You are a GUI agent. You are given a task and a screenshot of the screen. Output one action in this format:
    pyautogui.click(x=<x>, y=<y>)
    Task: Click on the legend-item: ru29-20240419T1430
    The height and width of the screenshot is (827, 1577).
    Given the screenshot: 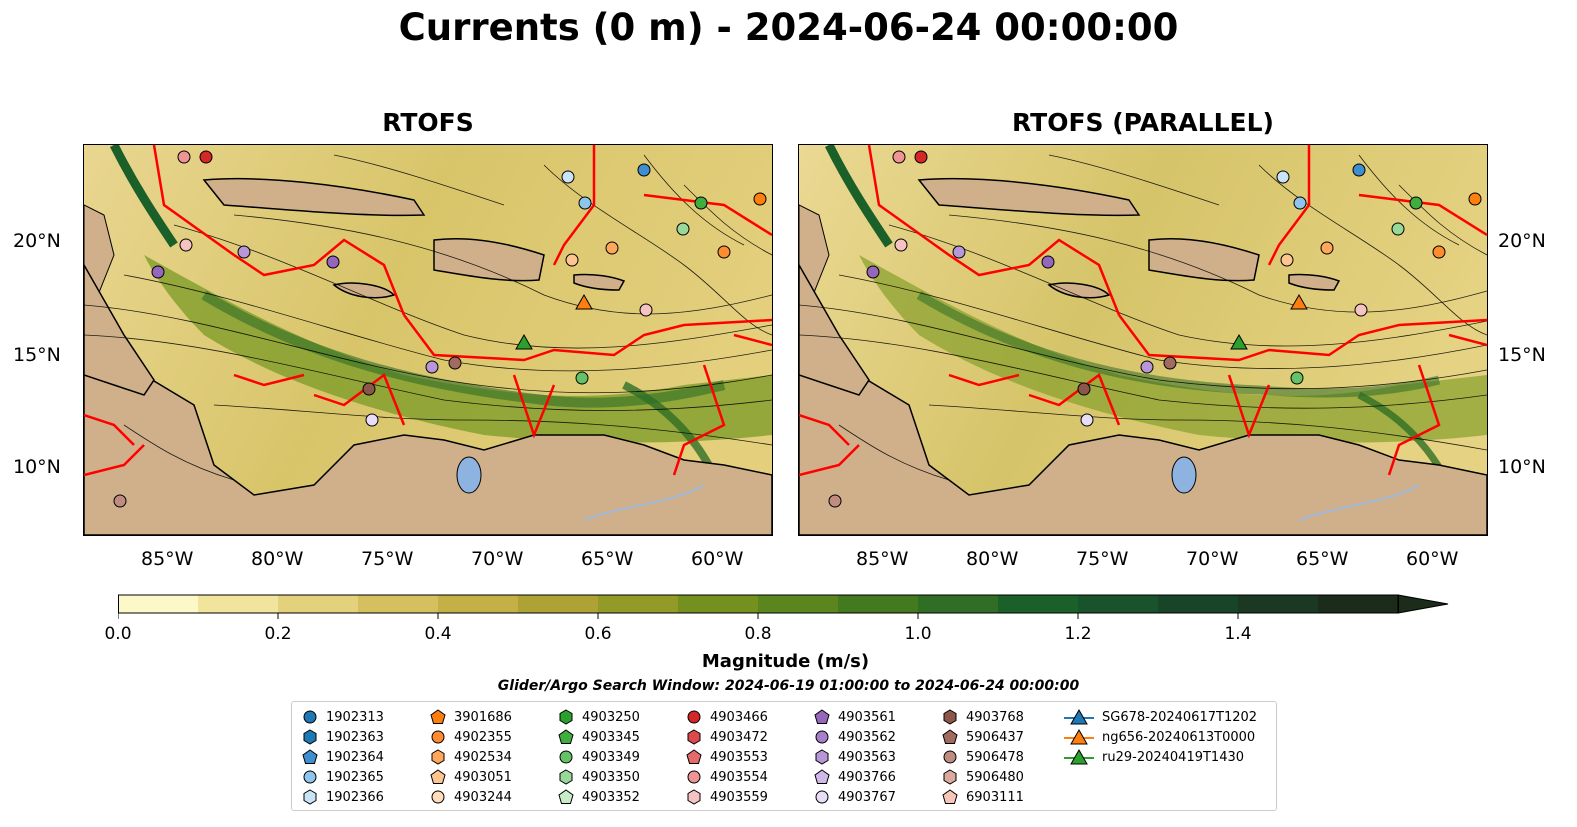 What is the action you would take?
    pyautogui.click(x=1154, y=757)
    